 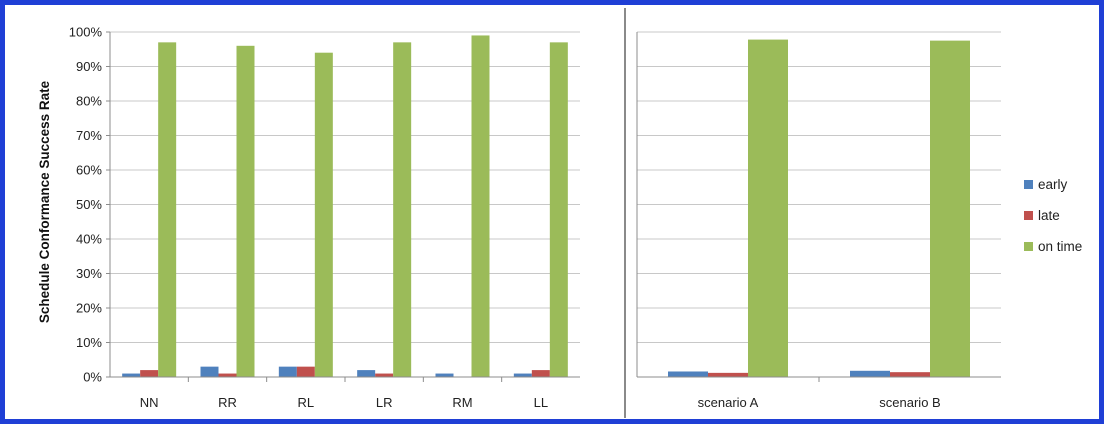 What do you see at coordinates (89, 273) in the screenshot?
I see `y-tick-label: 30%` at bounding box center [89, 273].